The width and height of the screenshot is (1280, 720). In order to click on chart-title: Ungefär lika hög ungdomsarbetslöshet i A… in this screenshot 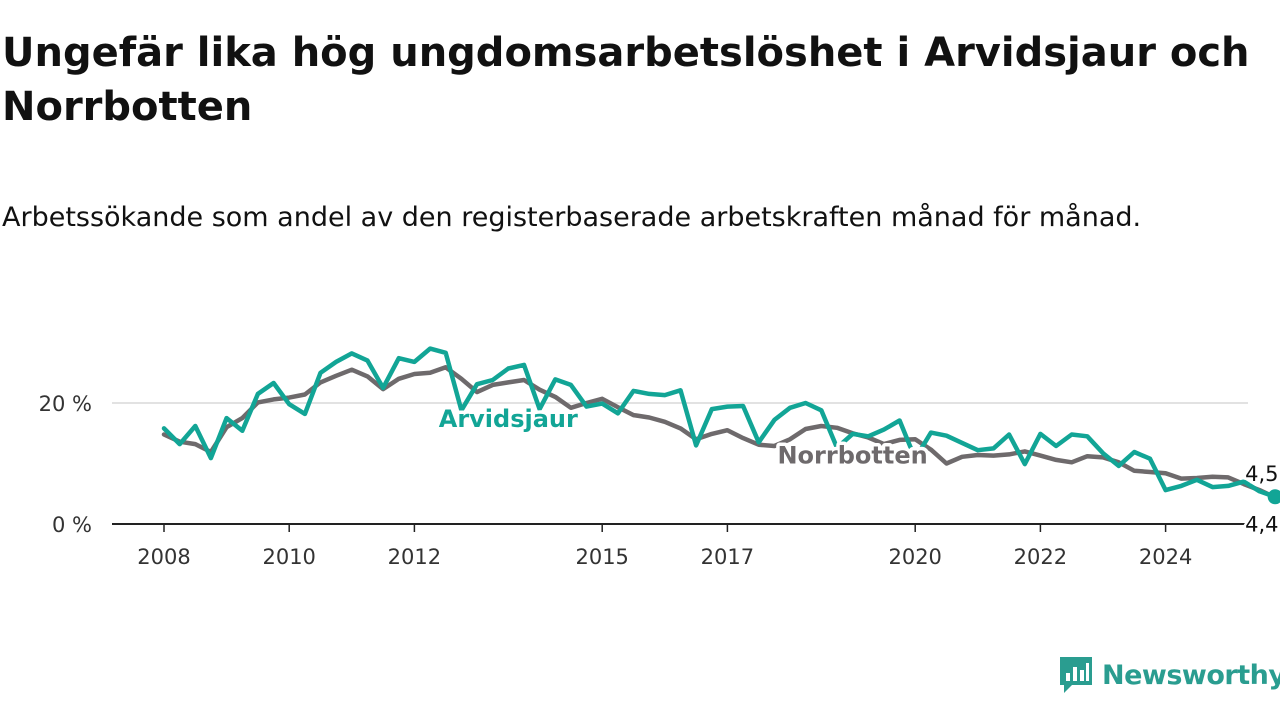, I will do `click(626, 80)`.